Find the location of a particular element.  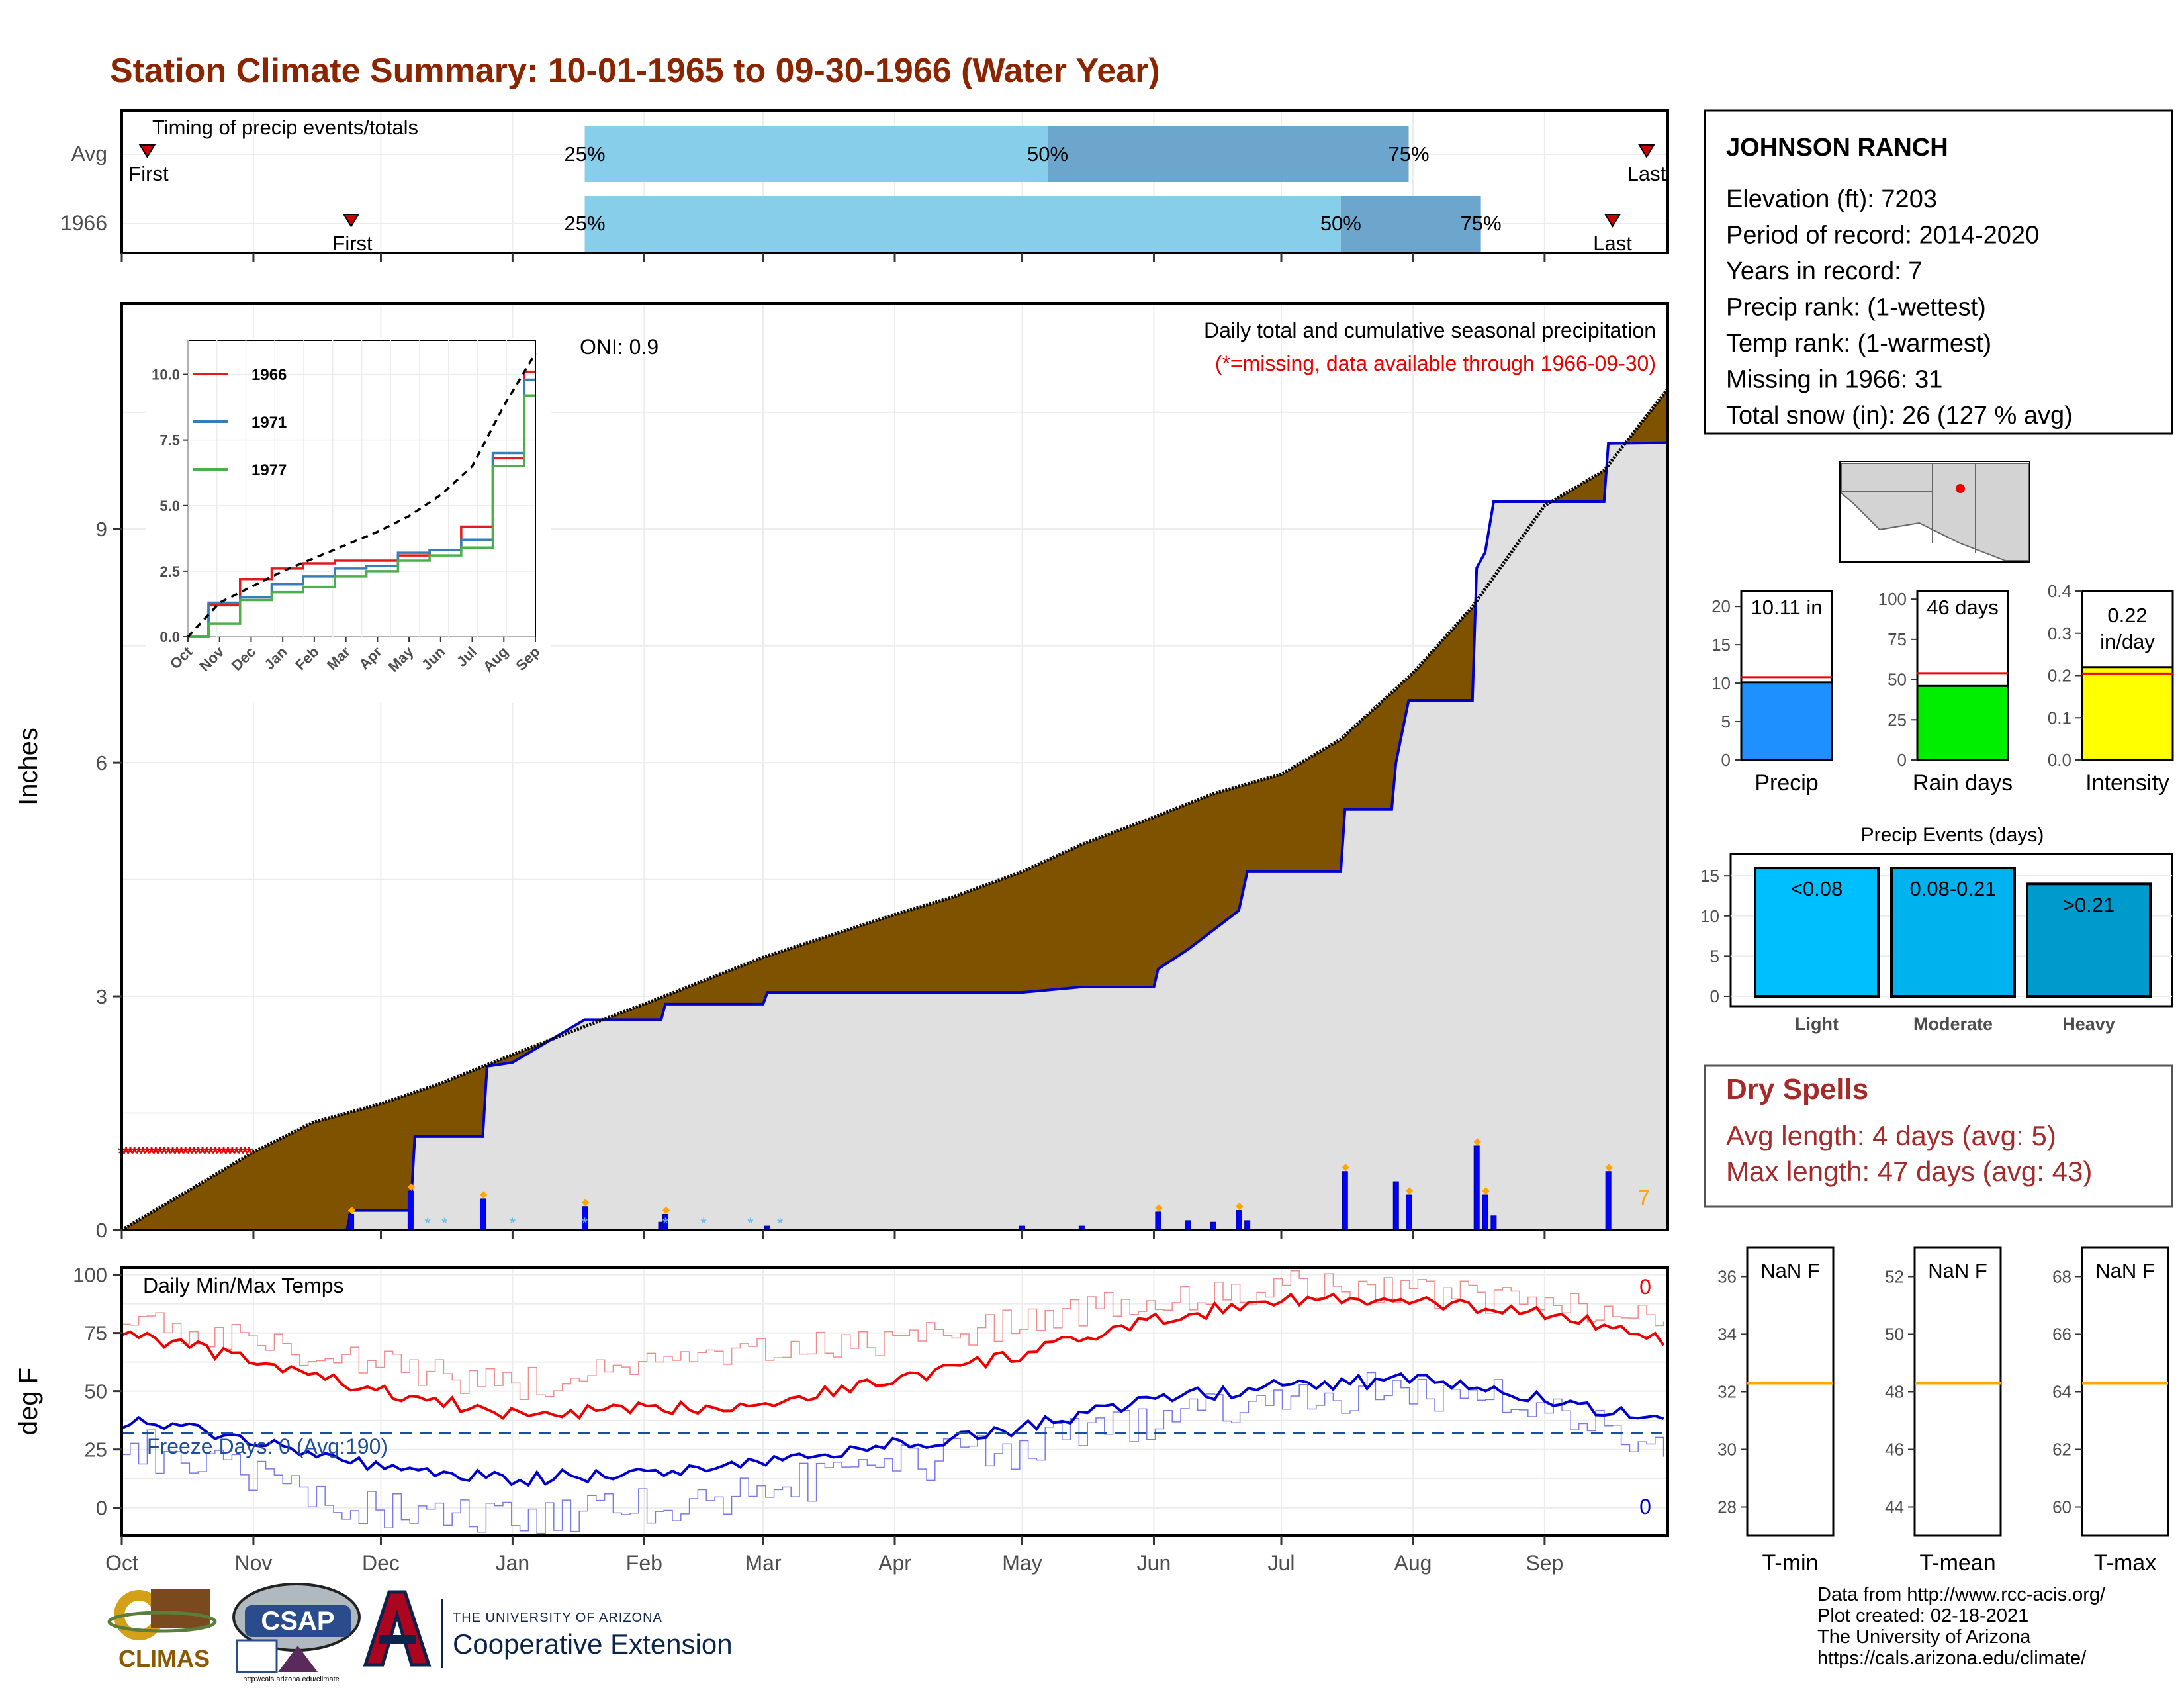

events-y-tick-label: 15 is located at coordinates (1709, 876).